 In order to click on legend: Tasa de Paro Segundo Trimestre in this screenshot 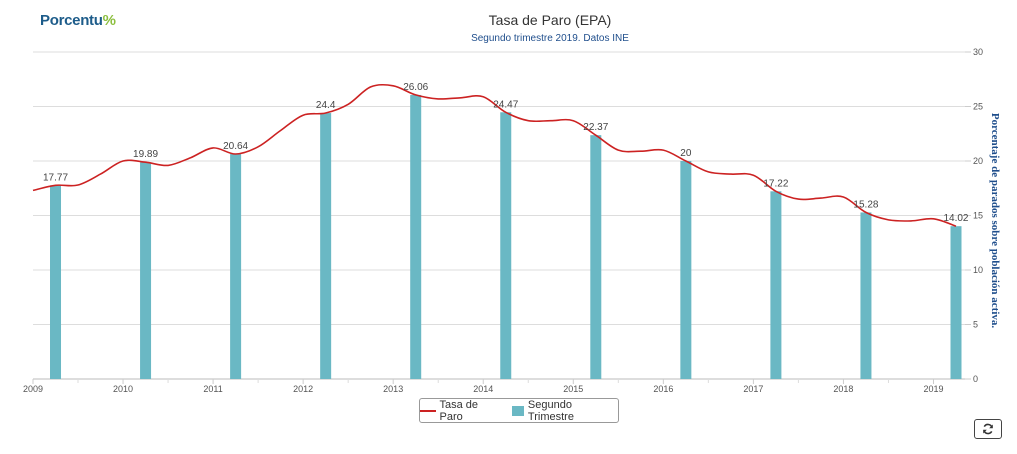, I will do `click(519, 410)`.